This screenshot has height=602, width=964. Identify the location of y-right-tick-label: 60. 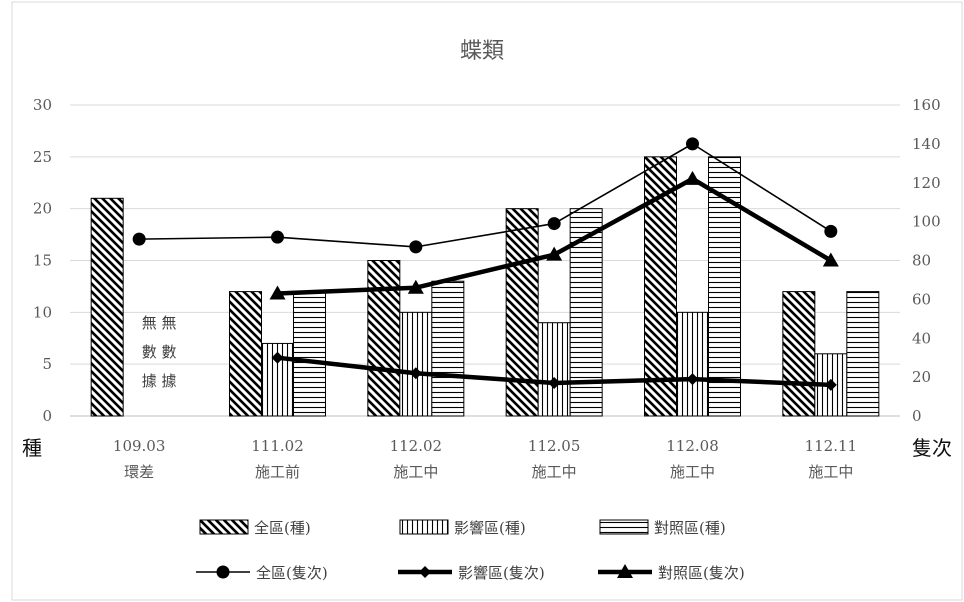
(921, 299).